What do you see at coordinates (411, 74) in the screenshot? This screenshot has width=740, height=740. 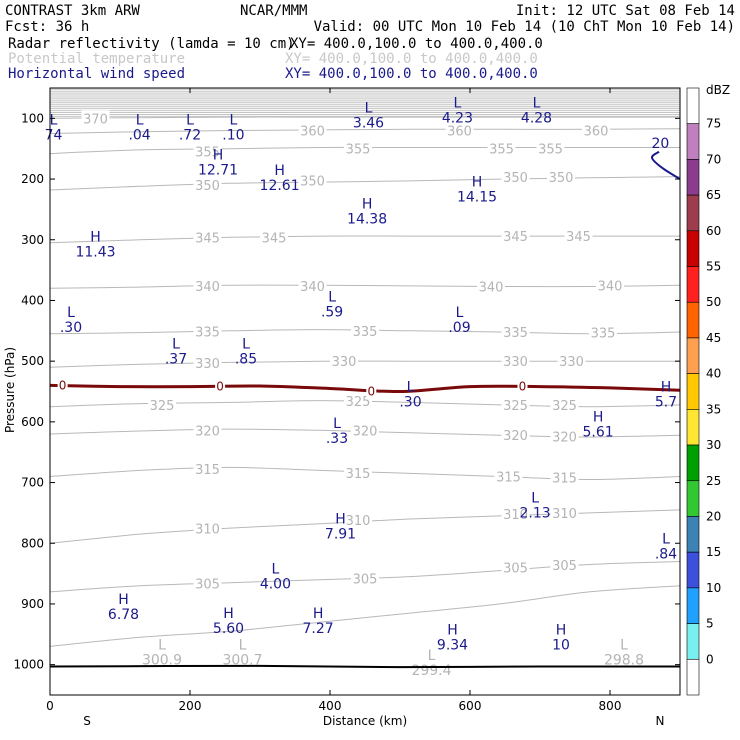 I see `field-xy-wind: XY= 400.0,100.0 to 400.0,400.0` at bounding box center [411, 74].